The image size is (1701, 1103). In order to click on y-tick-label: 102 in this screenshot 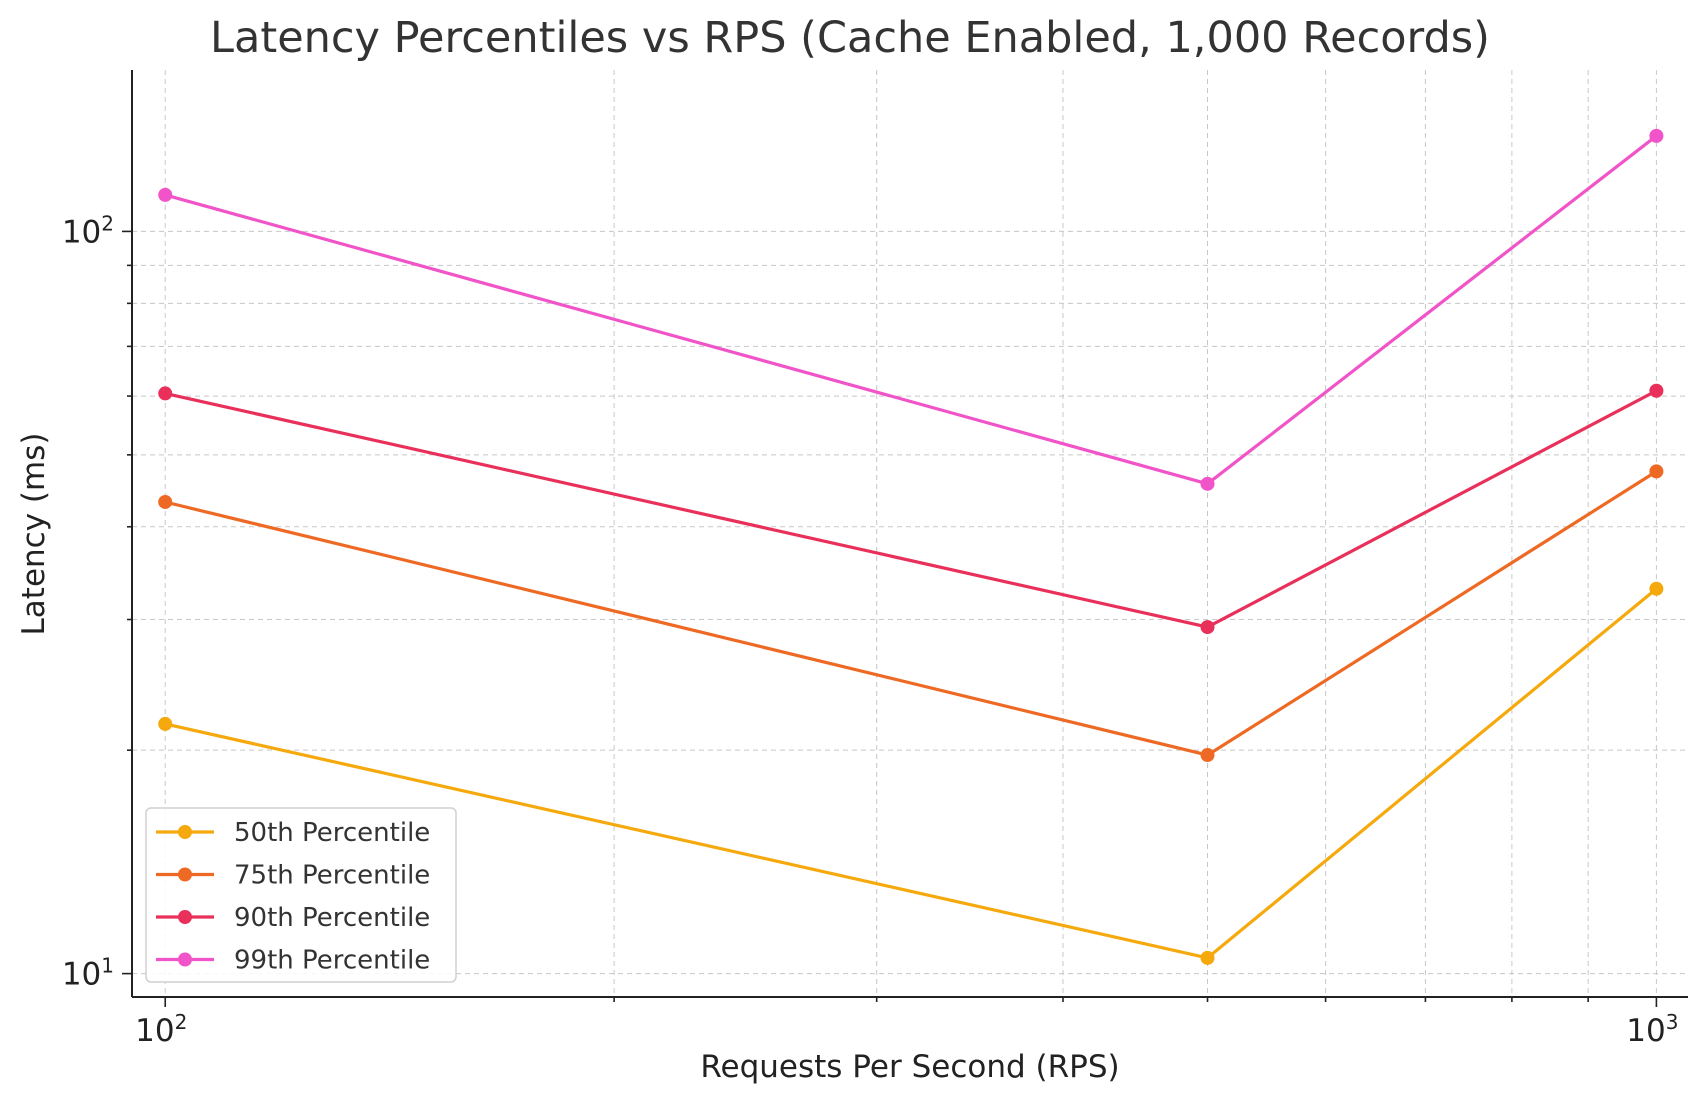, I will do `click(88, 230)`.